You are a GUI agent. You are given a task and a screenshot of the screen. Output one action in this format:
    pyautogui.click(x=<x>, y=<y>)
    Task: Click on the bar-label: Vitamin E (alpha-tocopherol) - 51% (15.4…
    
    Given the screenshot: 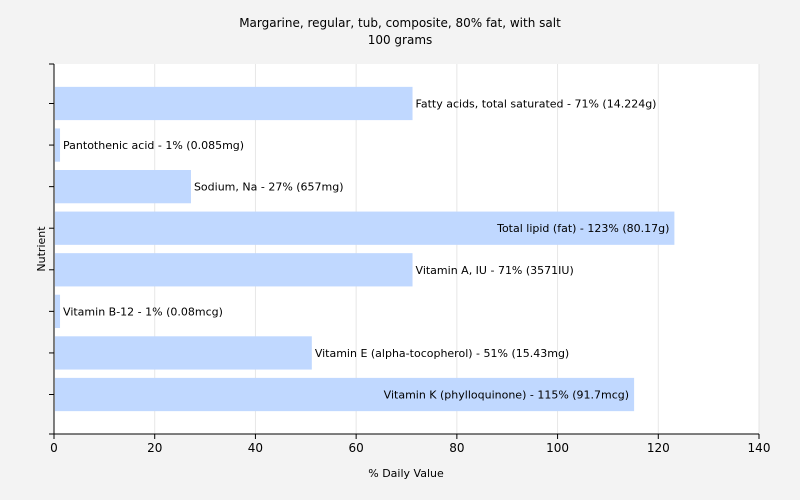 What is the action you would take?
    pyautogui.click(x=442, y=353)
    